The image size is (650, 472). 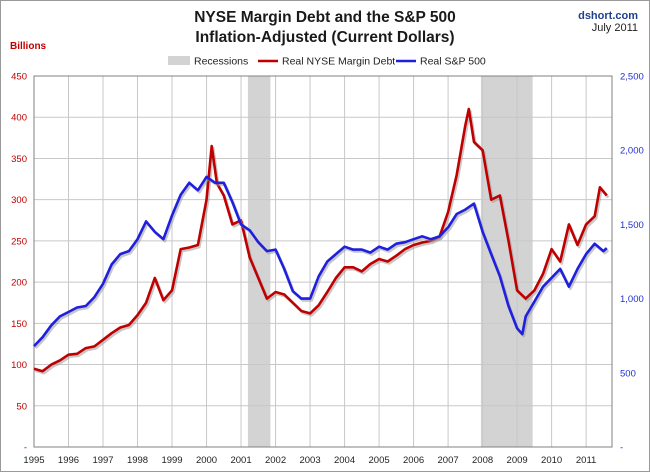 I want to click on right-axis-tick-label: 2,500, so click(x=632, y=77).